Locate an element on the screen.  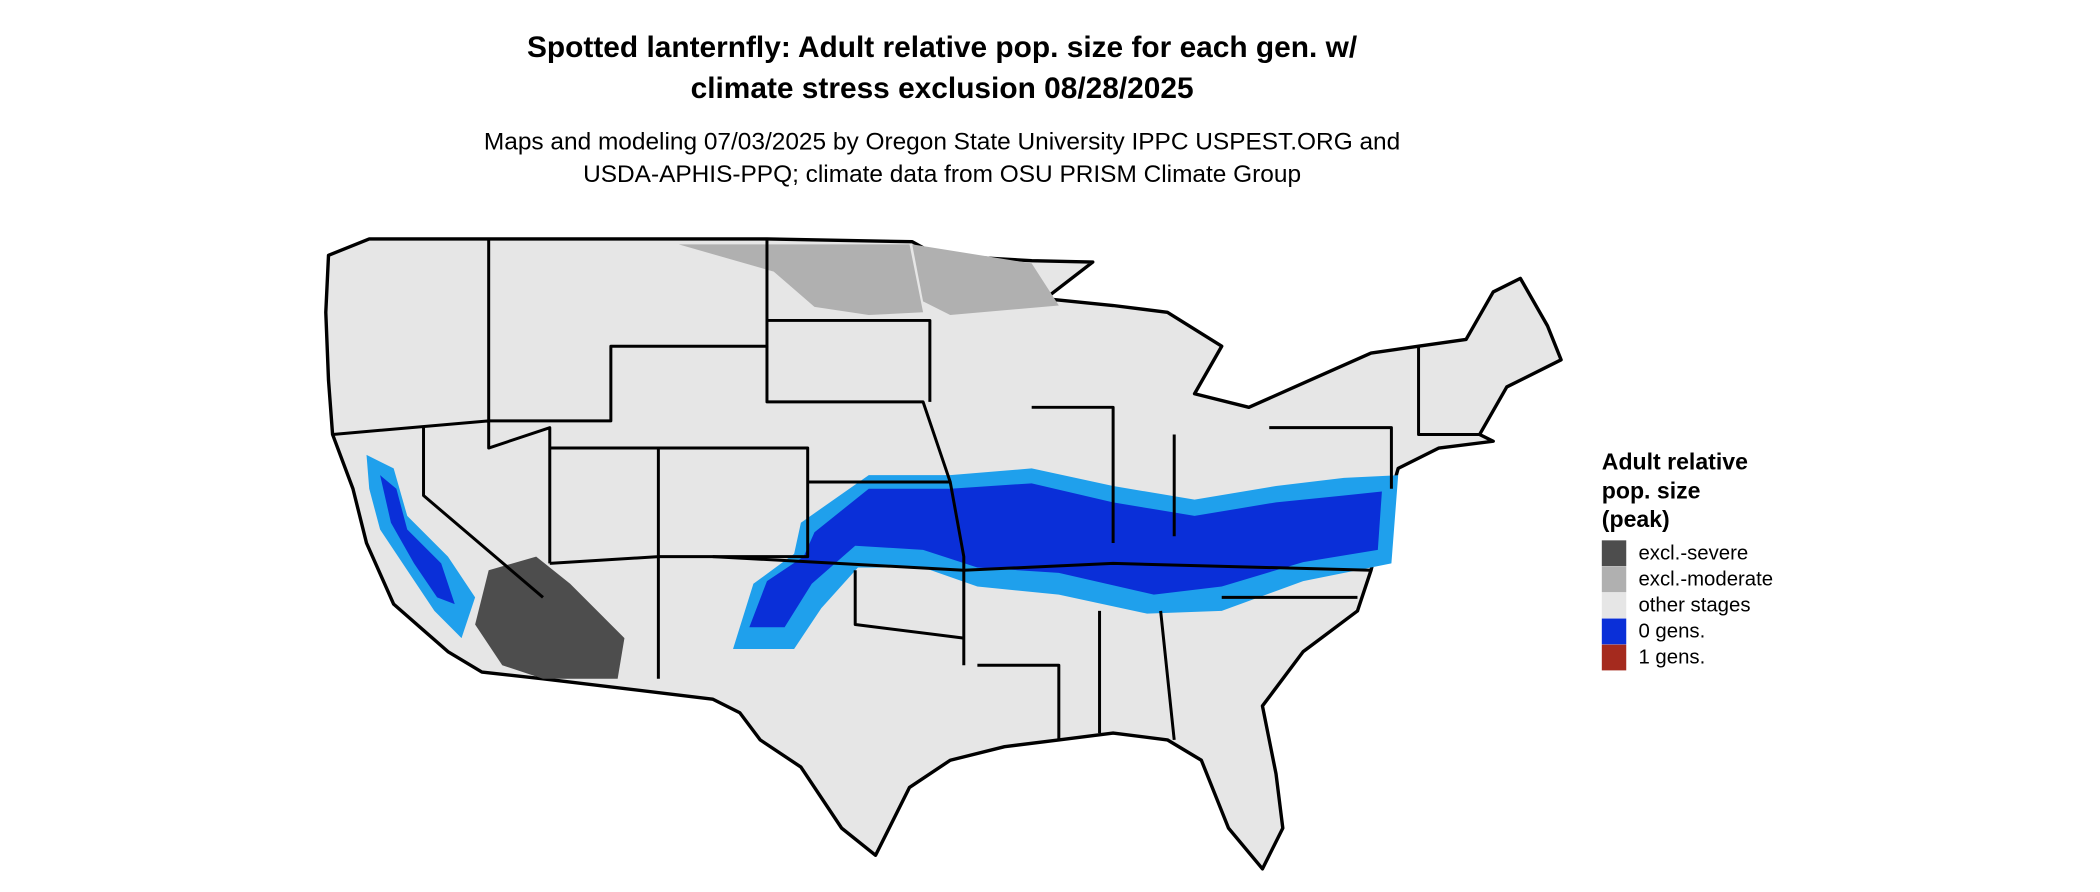
legend-label: 1 gens. is located at coordinates (1671, 658).